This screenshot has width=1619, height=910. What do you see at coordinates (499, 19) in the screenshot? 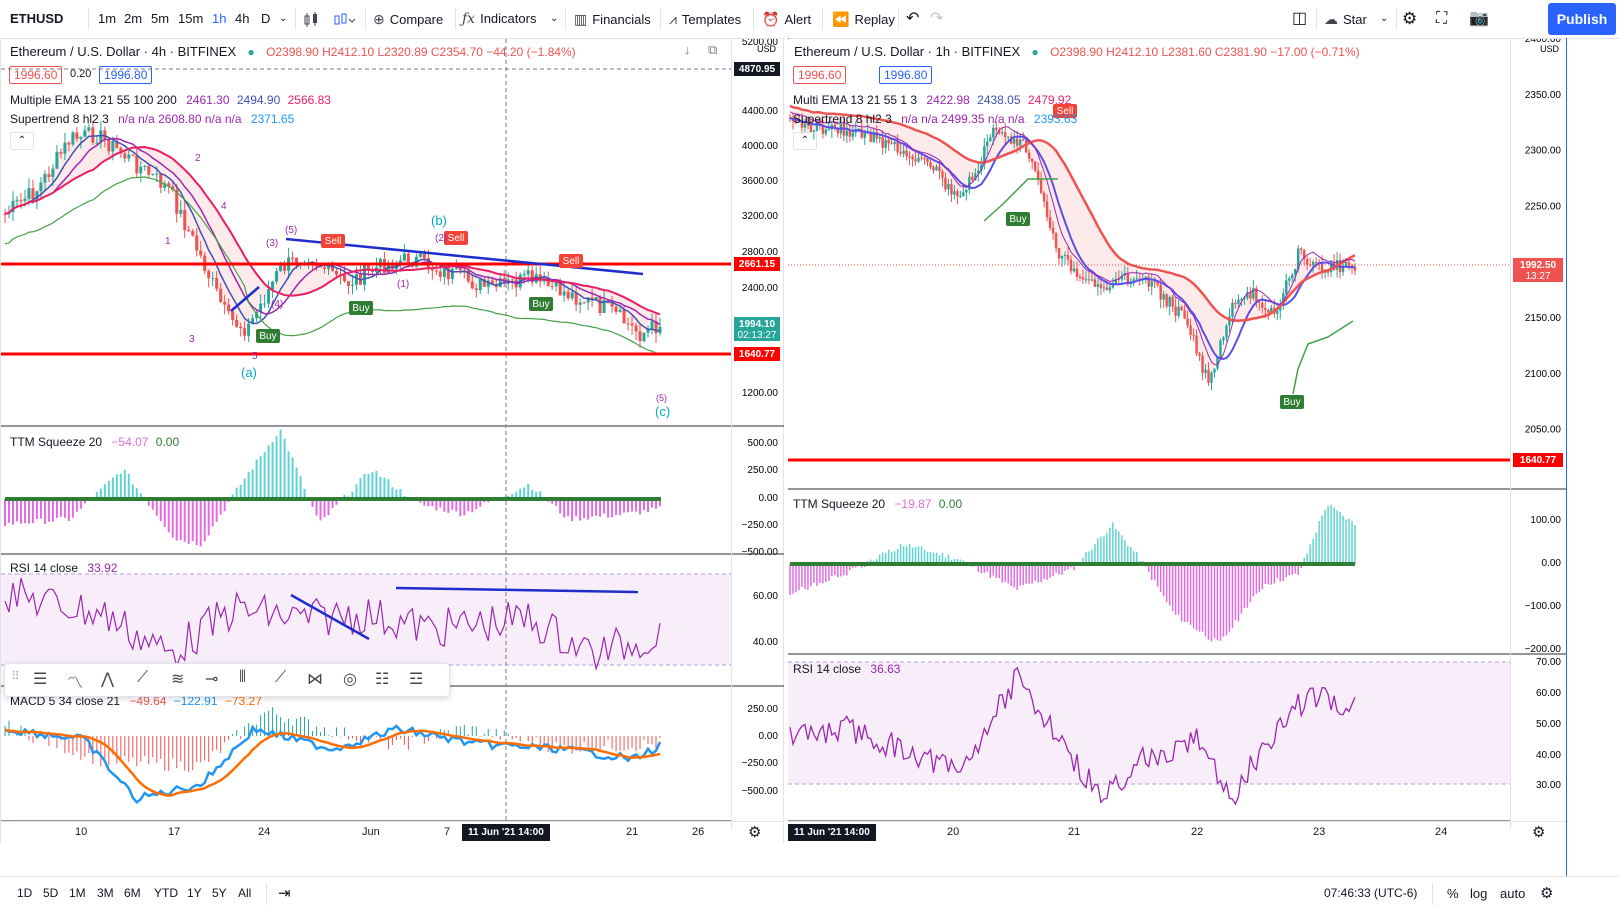
I see `indicators-button: ƒx Indicators` at bounding box center [499, 19].